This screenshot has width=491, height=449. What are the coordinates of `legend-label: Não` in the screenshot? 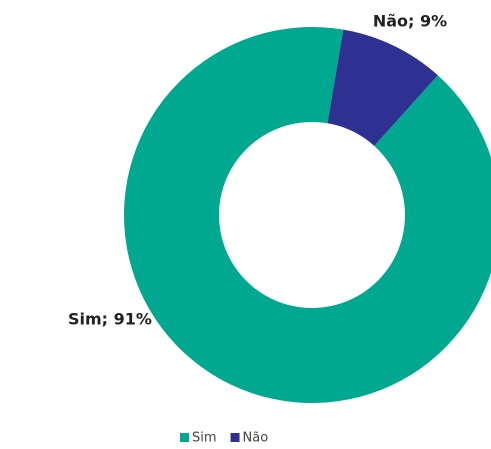 It's located at (256, 438).